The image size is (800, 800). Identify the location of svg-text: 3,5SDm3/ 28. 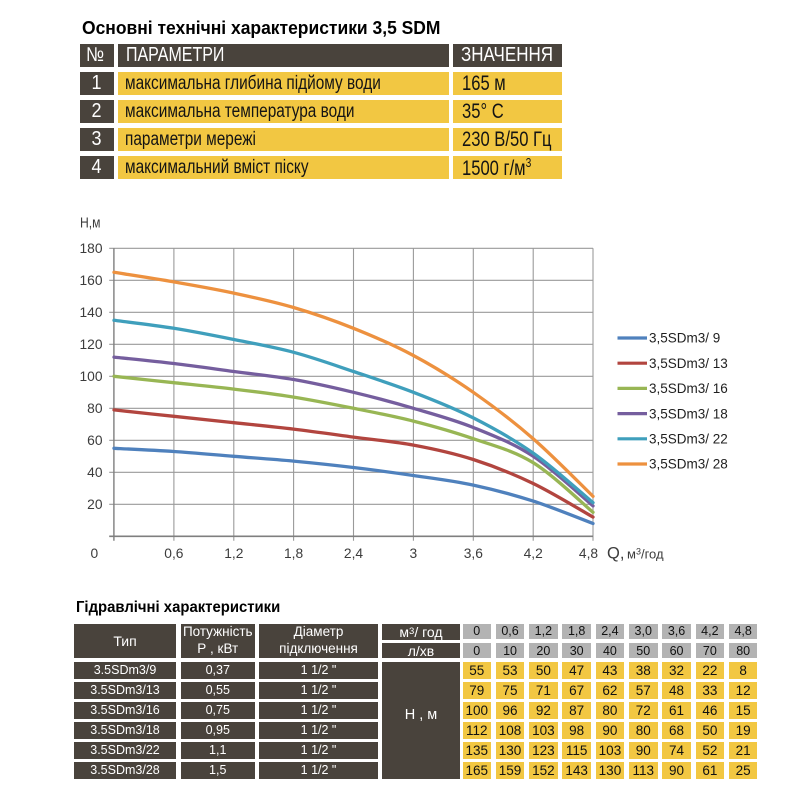
(688, 464).